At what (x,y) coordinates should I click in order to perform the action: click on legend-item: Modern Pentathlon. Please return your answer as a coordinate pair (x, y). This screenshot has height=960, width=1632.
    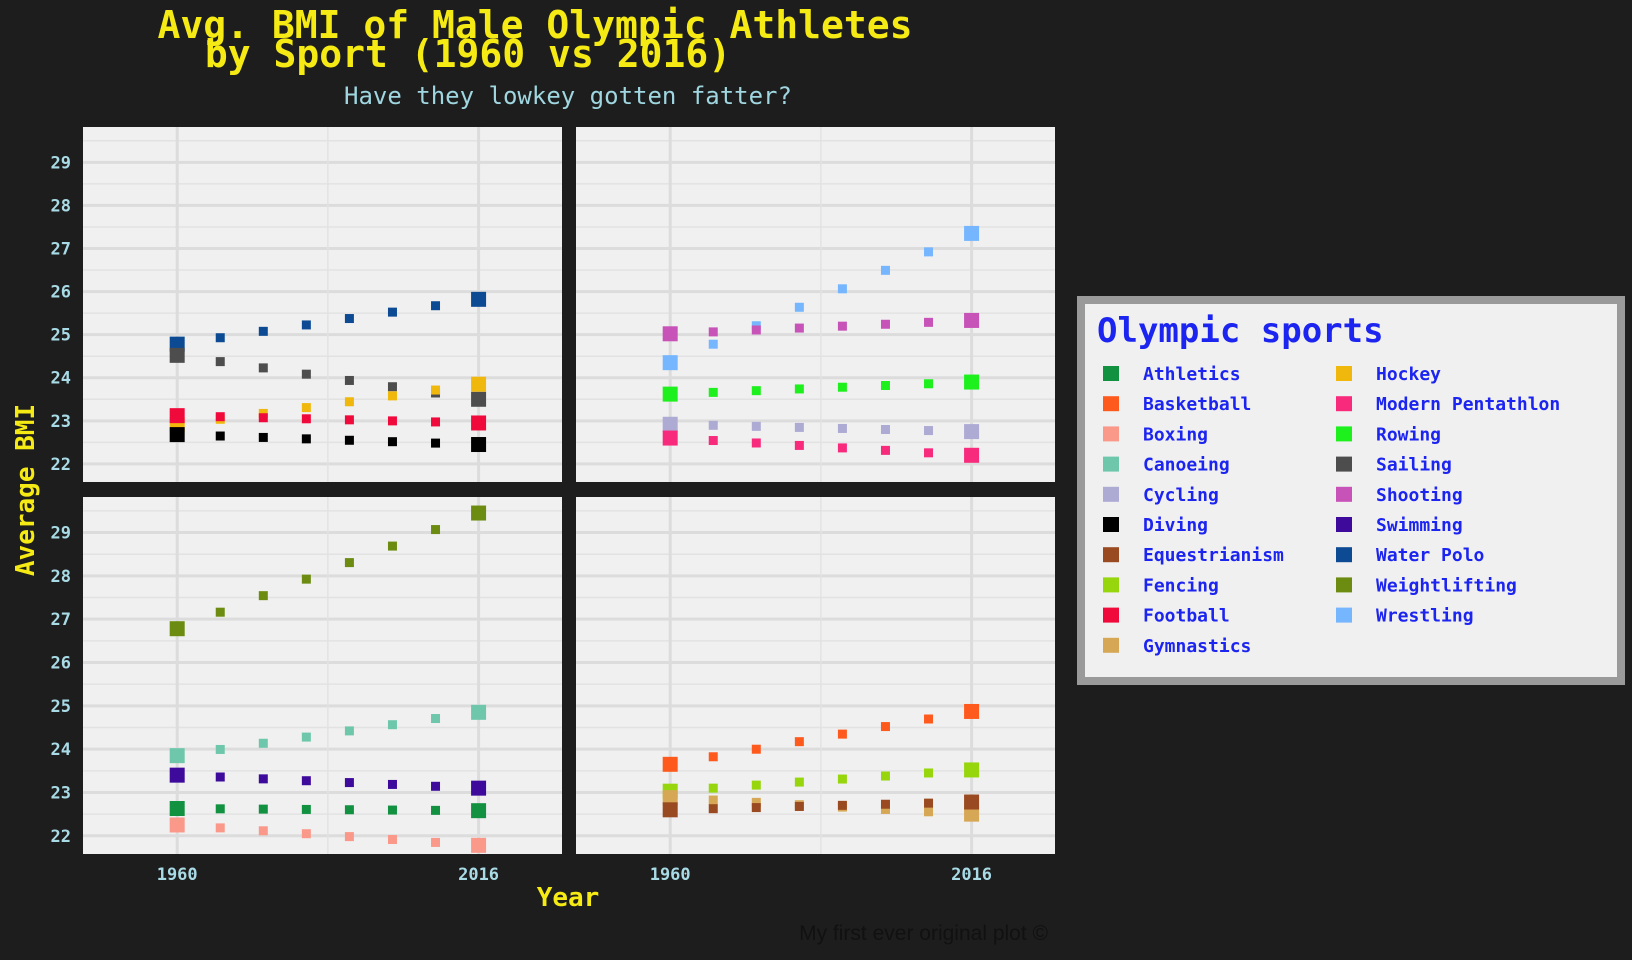
    Looking at the image, I should click on (1448, 404).